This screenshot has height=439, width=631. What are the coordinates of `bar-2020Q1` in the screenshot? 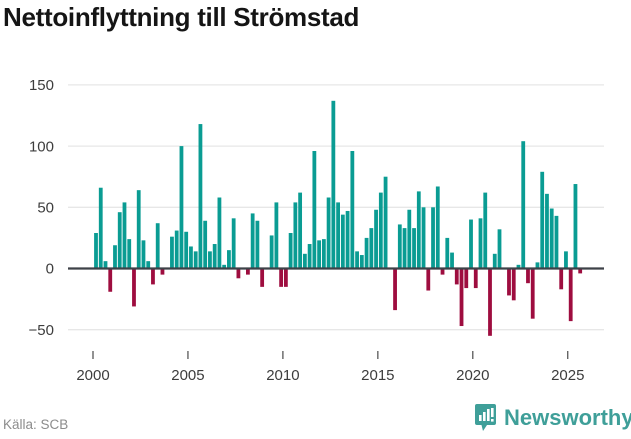 It's located at (475, 278).